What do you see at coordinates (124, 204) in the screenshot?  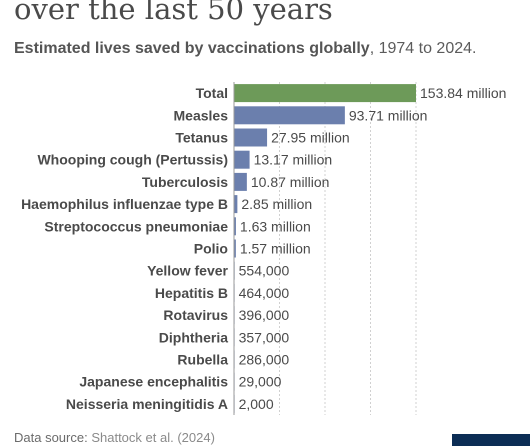 I see `category-label-5: Haemophilus influenzae type B` at bounding box center [124, 204].